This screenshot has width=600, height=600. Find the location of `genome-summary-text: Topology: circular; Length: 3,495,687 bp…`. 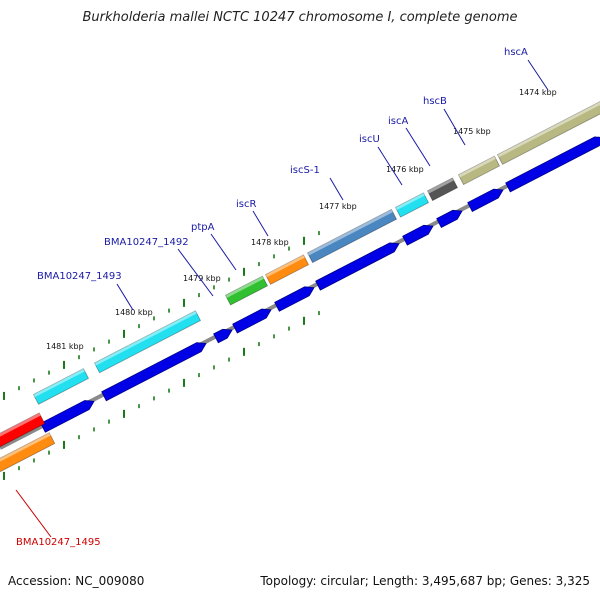

genome-summary-text: Topology: circular; Length: 3,495,687 bp… is located at coordinates (425, 581).